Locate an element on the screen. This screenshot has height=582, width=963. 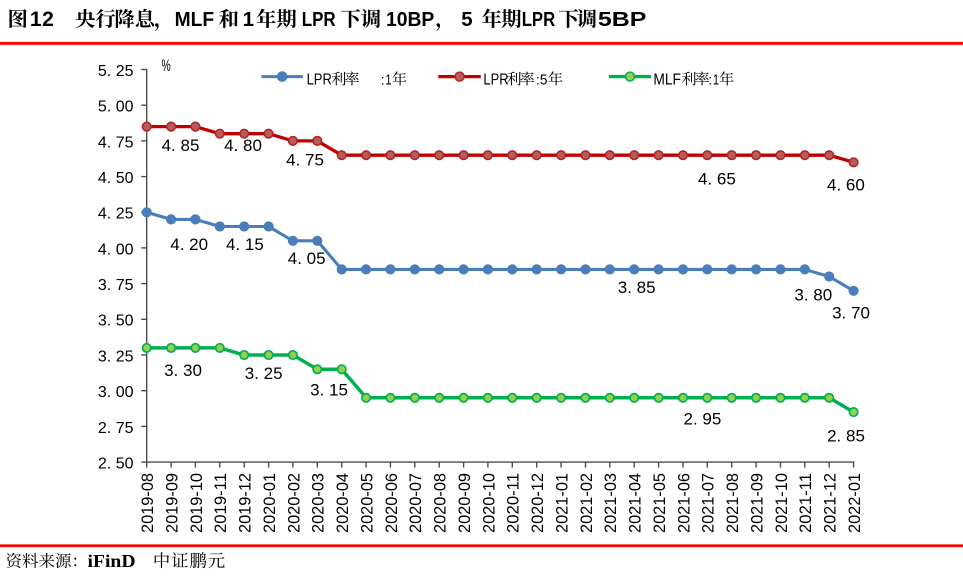
svg-text: 3. 00 is located at coordinates (116, 392).